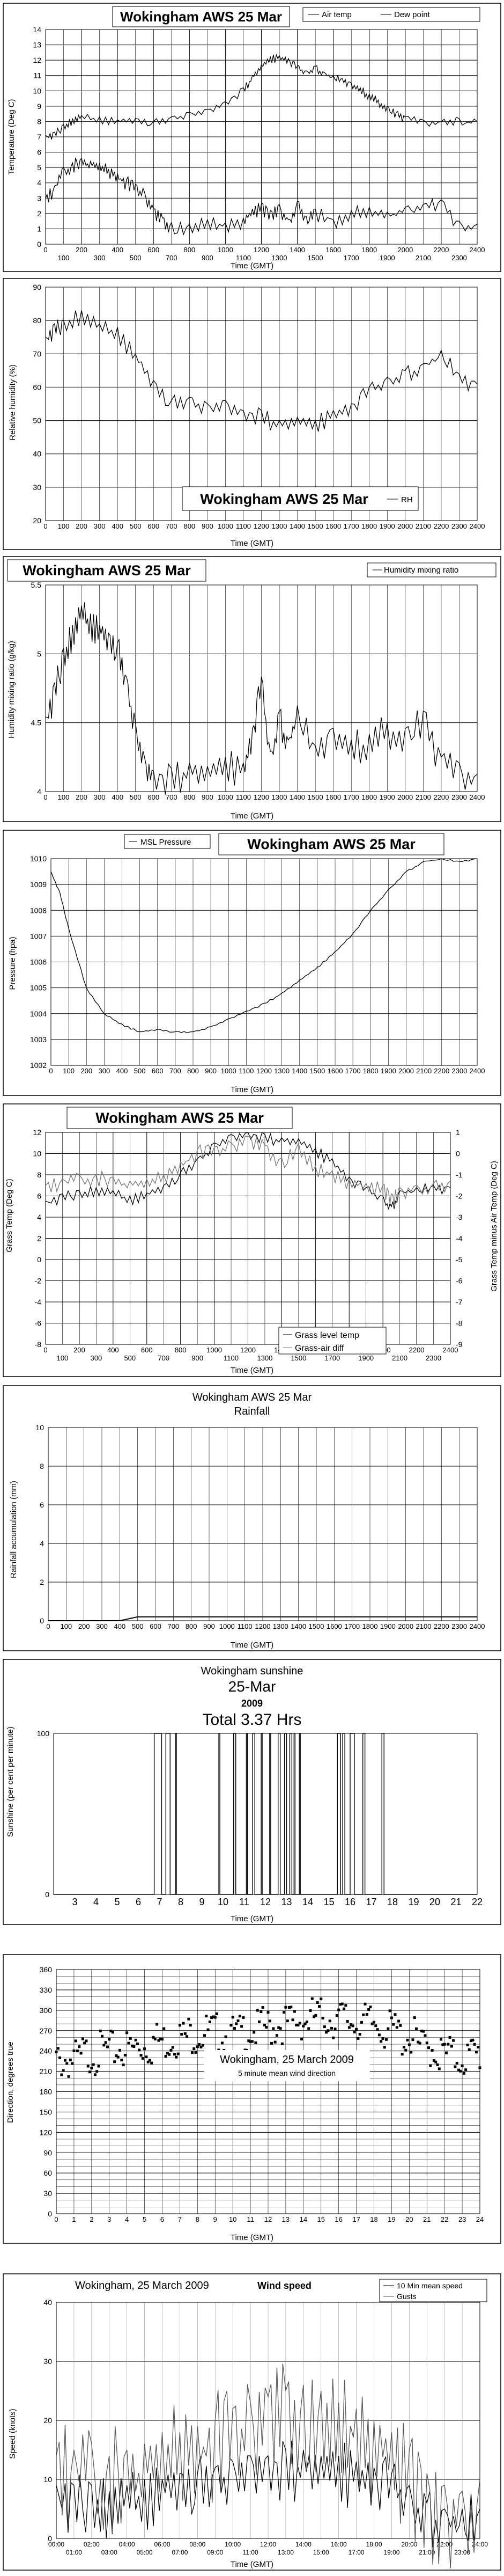 Image resolution: width=504 pixels, height=2576 pixels. Describe the element at coordinates (233, 2544) in the screenshot. I see `x-tick-label: 10:00` at that location.